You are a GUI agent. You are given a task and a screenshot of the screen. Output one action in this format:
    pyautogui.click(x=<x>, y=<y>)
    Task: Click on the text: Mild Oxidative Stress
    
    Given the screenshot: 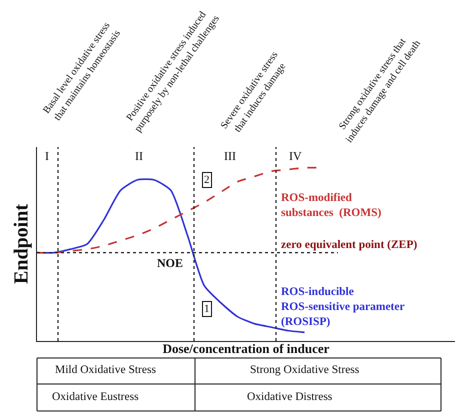 What is the action you would take?
    pyautogui.click(x=105, y=370)
    